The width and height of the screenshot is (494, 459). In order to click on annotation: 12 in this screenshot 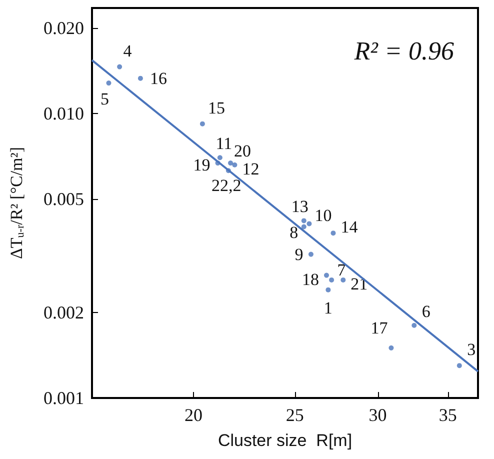, I will do `click(251, 168)`.